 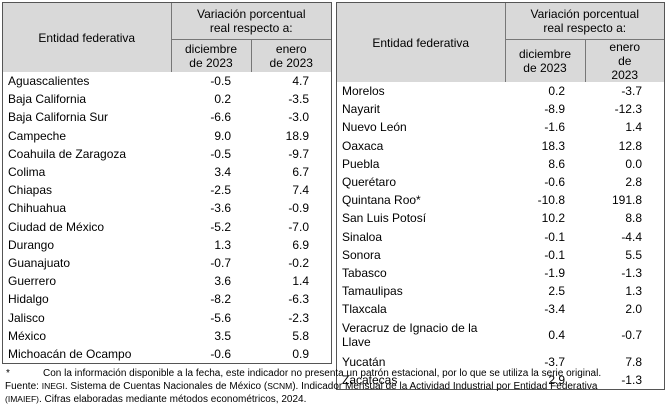 What do you see at coordinates (631, 236) in the screenshot?
I see `value-january: -4.4` at bounding box center [631, 236].